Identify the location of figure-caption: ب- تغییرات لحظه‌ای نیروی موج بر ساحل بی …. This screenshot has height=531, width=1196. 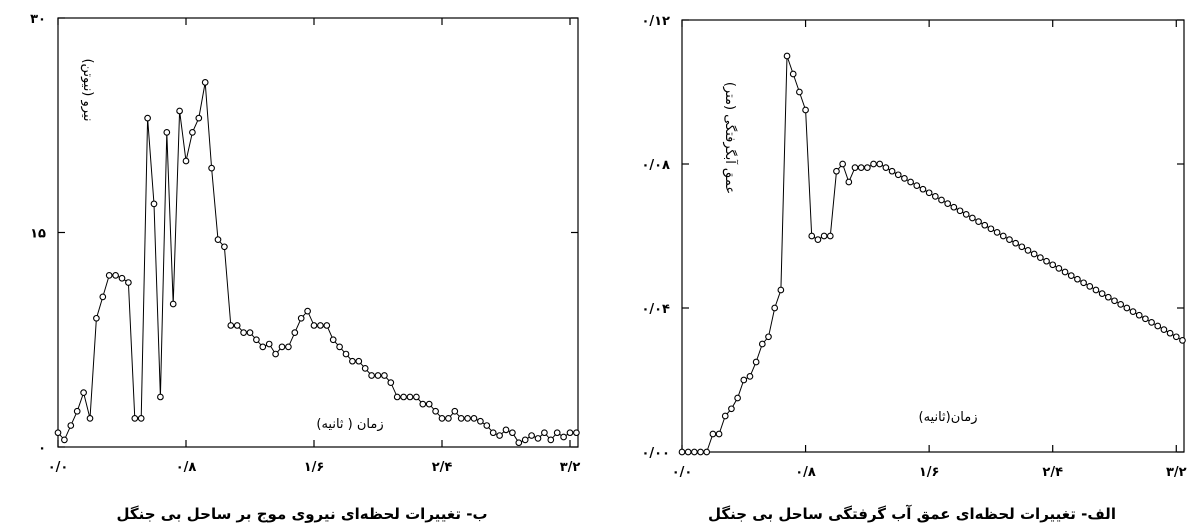
(301, 514).